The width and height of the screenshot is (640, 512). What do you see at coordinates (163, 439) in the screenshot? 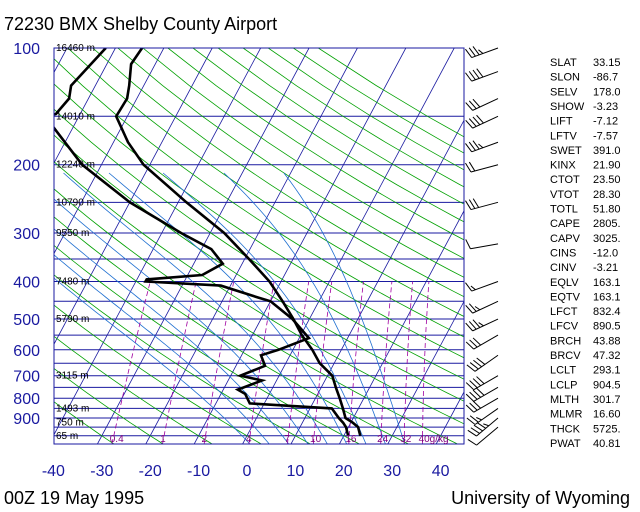
I see `mixing-ratio-label: 1` at bounding box center [163, 439].